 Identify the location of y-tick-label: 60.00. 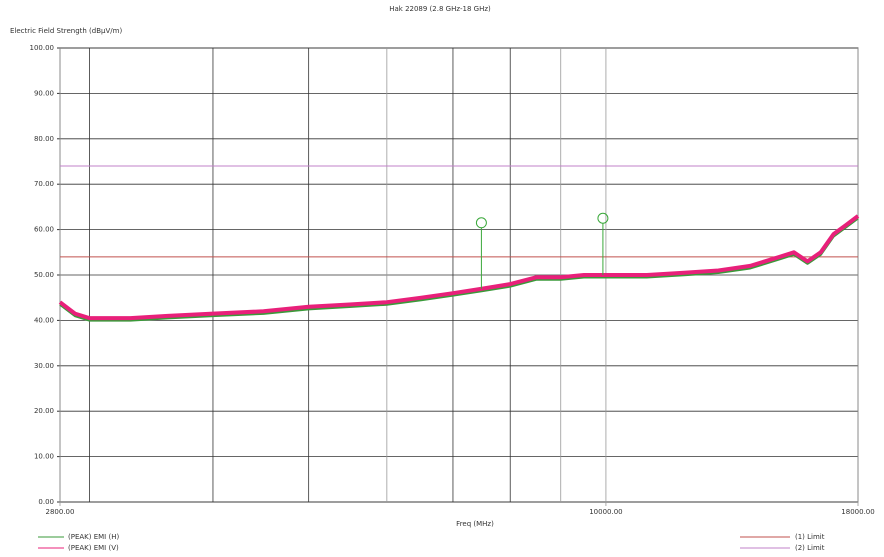
(44, 230).